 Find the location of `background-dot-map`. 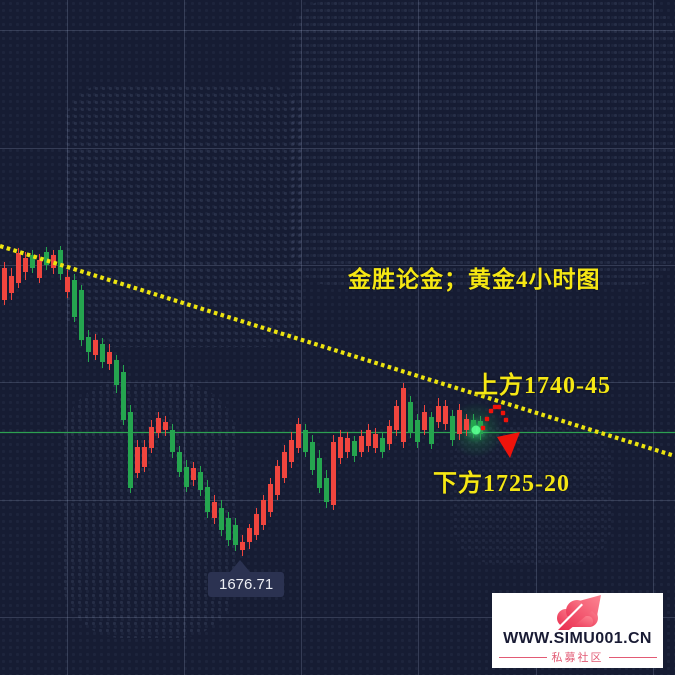

background-dot-map is located at coordinates (185, 216).